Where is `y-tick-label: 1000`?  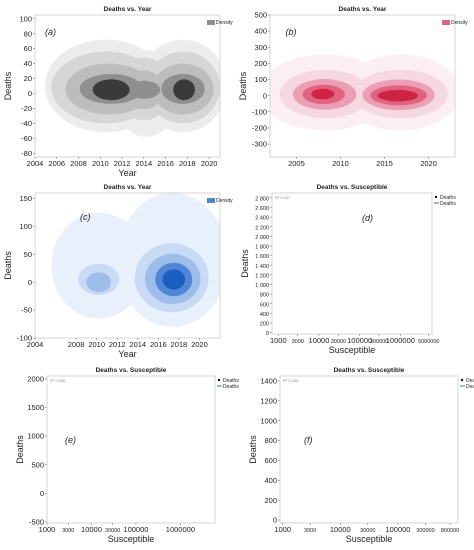
y-tick-label: 1000 is located at coordinates (35, 436).